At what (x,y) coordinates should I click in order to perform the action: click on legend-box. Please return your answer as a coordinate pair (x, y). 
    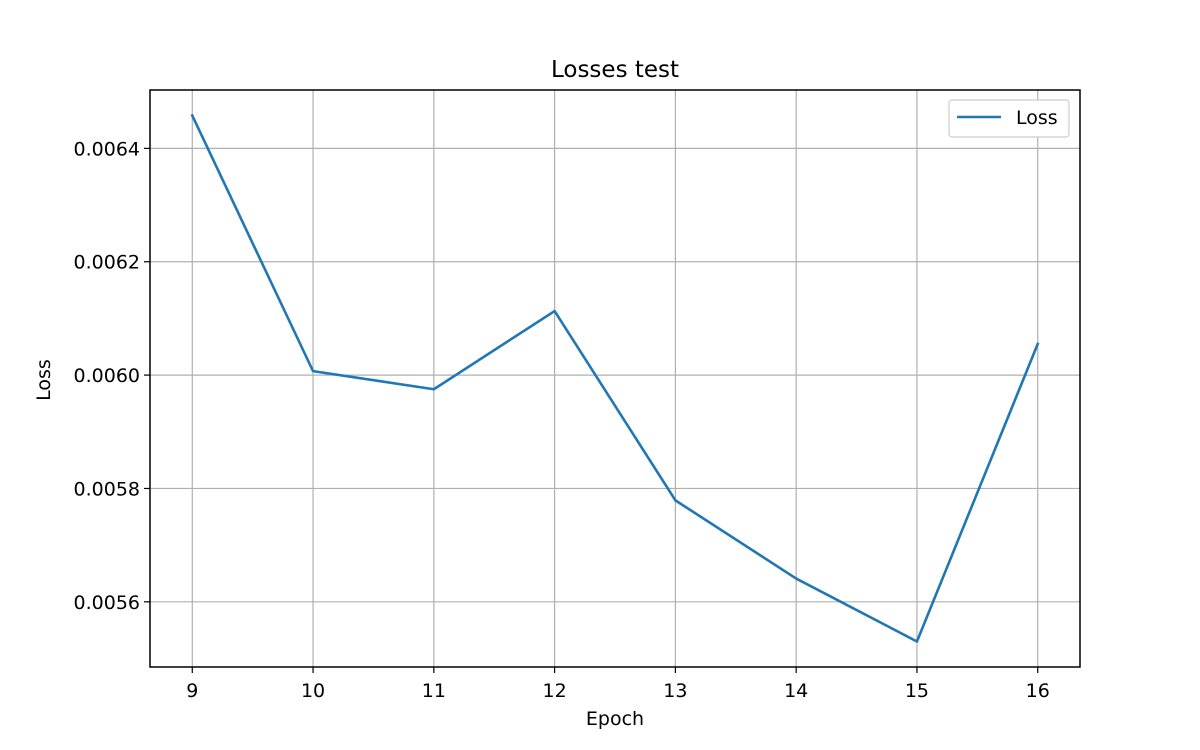
    Looking at the image, I should click on (1009, 118).